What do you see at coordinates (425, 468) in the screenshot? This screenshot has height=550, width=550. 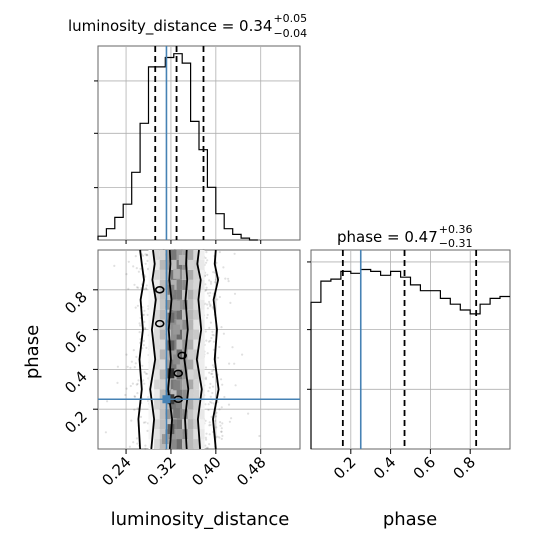 I see `x-tick-label: 0.6` at bounding box center [425, 468].